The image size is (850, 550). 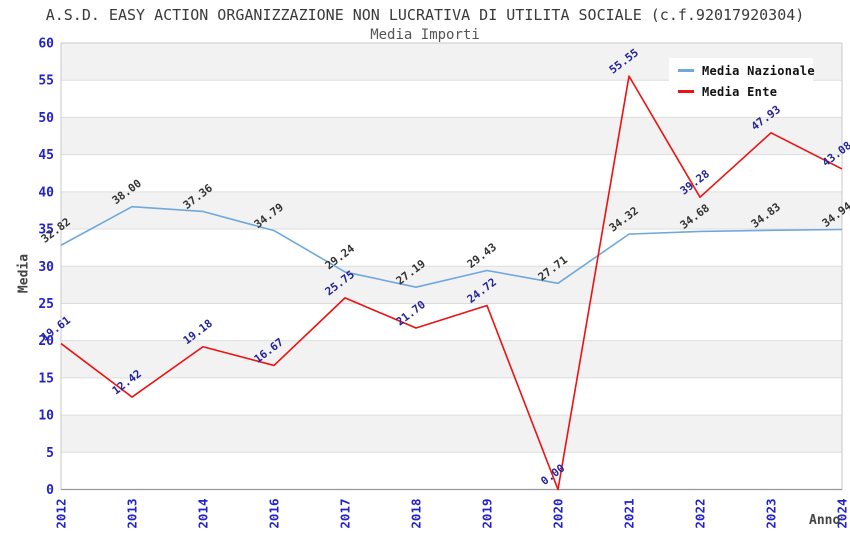 What do you see at coordinates (686, 91) in the screenshot?
I see `media-ente-line-swatch` at bounding box center [686, 91].